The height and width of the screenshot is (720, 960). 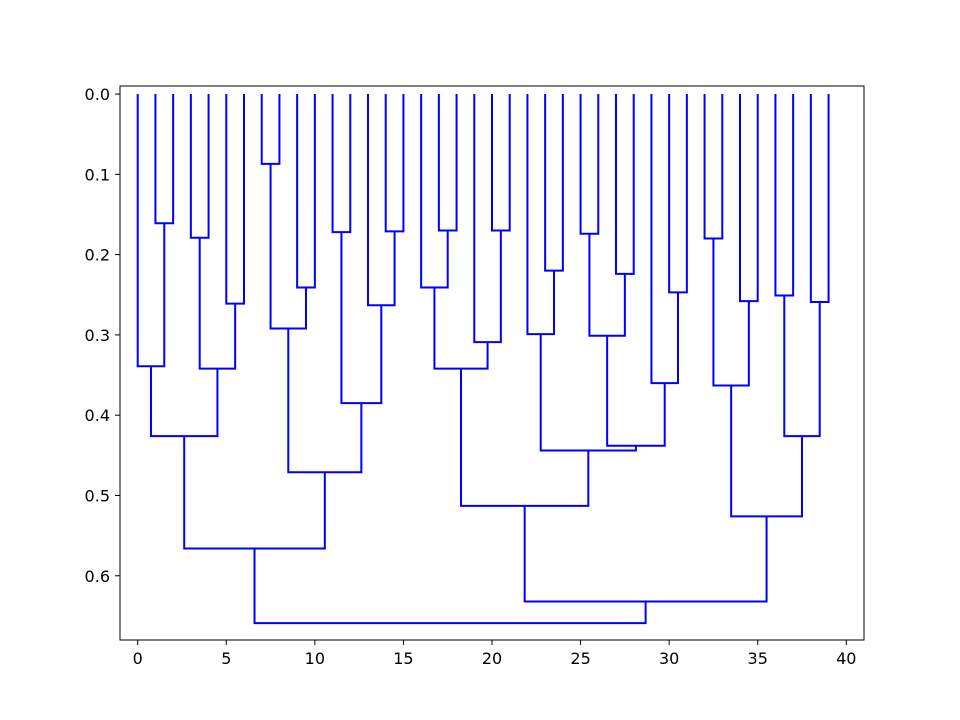 What do you see at coordinates (580, 658) in the screenshot?
I see `x-tick-label: 25` at bounding box center [580, 658].